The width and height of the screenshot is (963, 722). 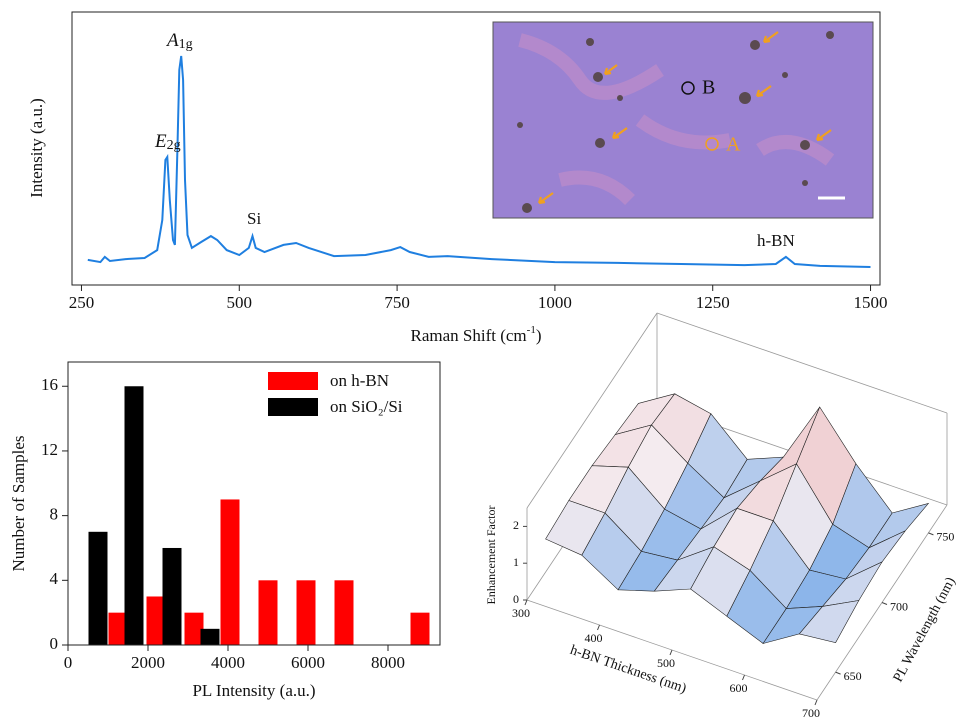 I want to click on y-tick-label: 0, so click(x=54, y=643).